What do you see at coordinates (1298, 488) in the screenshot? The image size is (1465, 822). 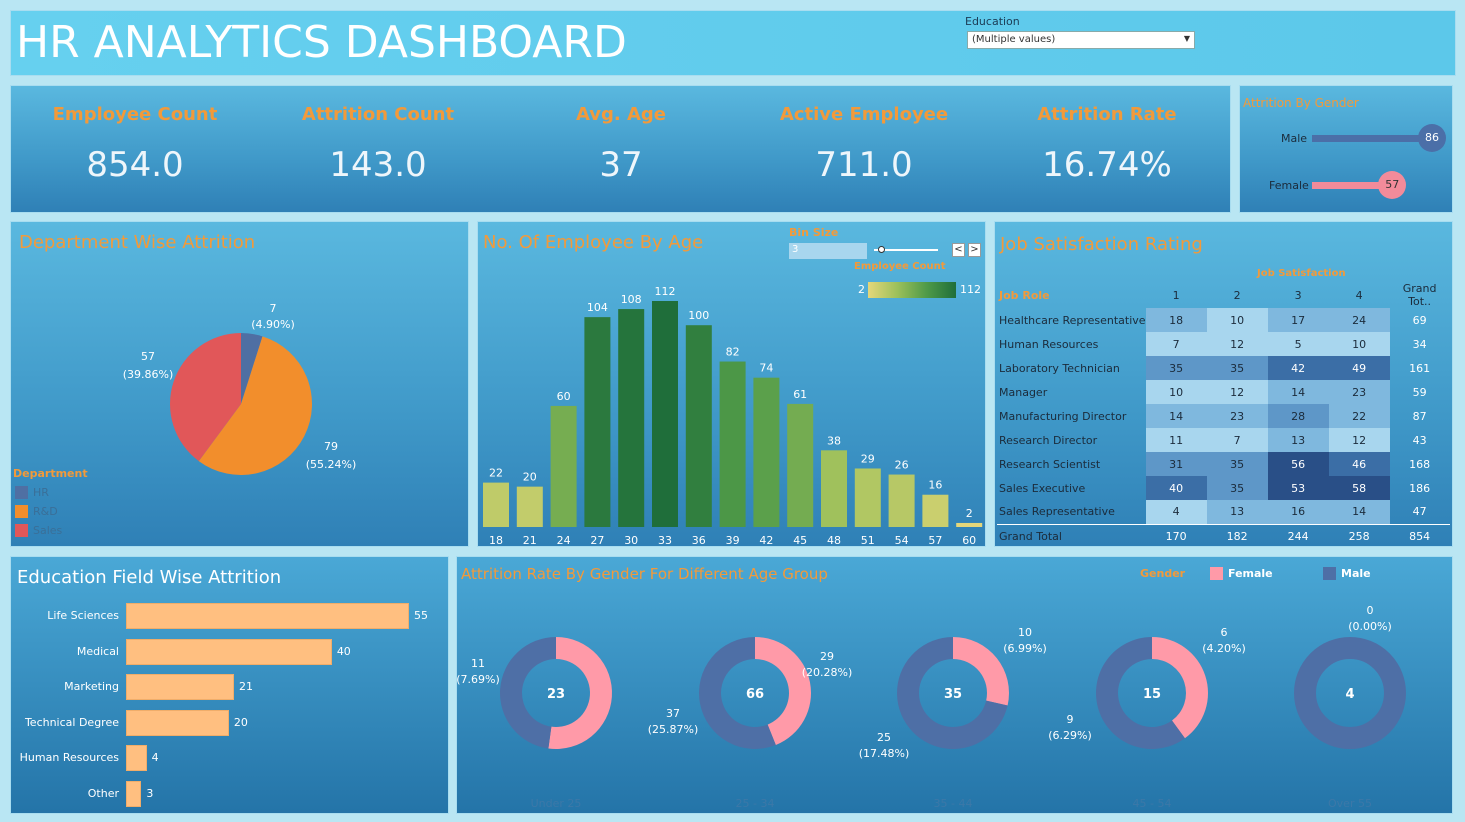 I see `satisfaction-cell: 53` at bounding box center [1298, 488].